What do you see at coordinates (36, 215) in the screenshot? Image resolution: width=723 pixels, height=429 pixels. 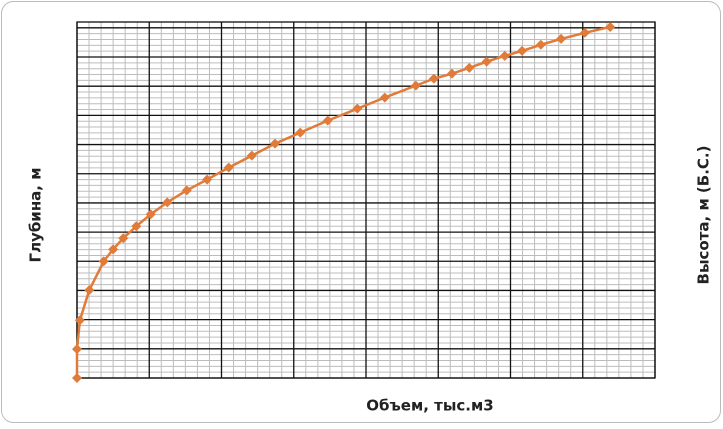 I see `y-axis-label: Глубина, м` at bounding box center [36, 215].